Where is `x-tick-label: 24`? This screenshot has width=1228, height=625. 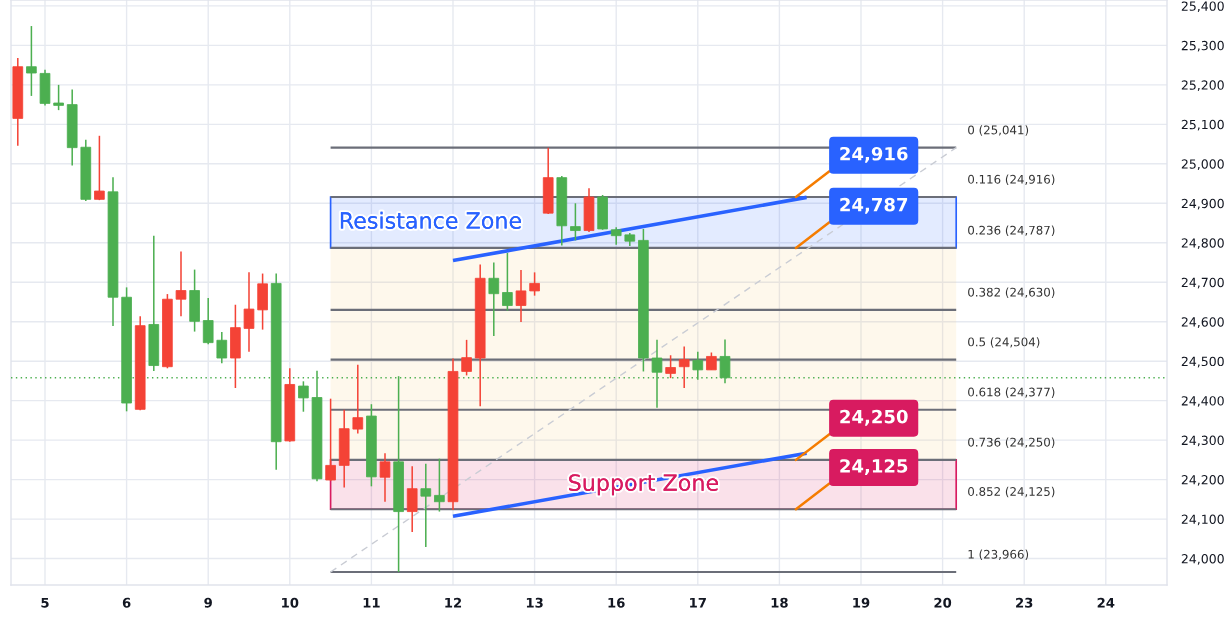
x-tick-label: 24 is located at coordinates (1106, 602).